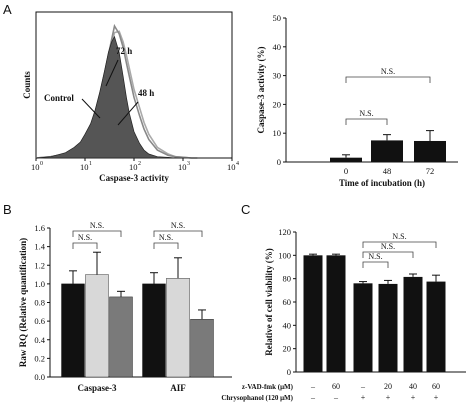 This screenshot has height=407, width=474. What do you see at coordinates (268, 387) in the screenshot?
I see `condition-row-label: z-VAD-fmk (μM)` at bounding box center [268, 387].